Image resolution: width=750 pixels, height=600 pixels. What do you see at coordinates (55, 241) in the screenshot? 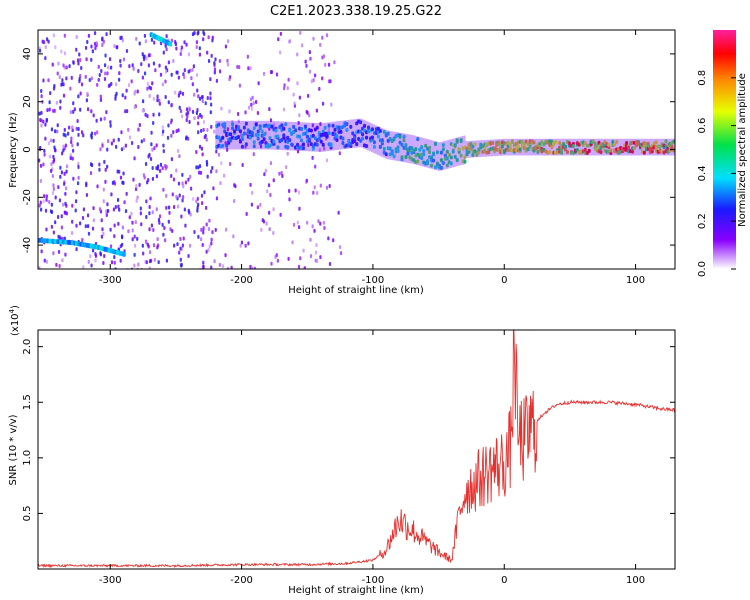
I see `secondary-track-cell` at bounding box center [55, 241].